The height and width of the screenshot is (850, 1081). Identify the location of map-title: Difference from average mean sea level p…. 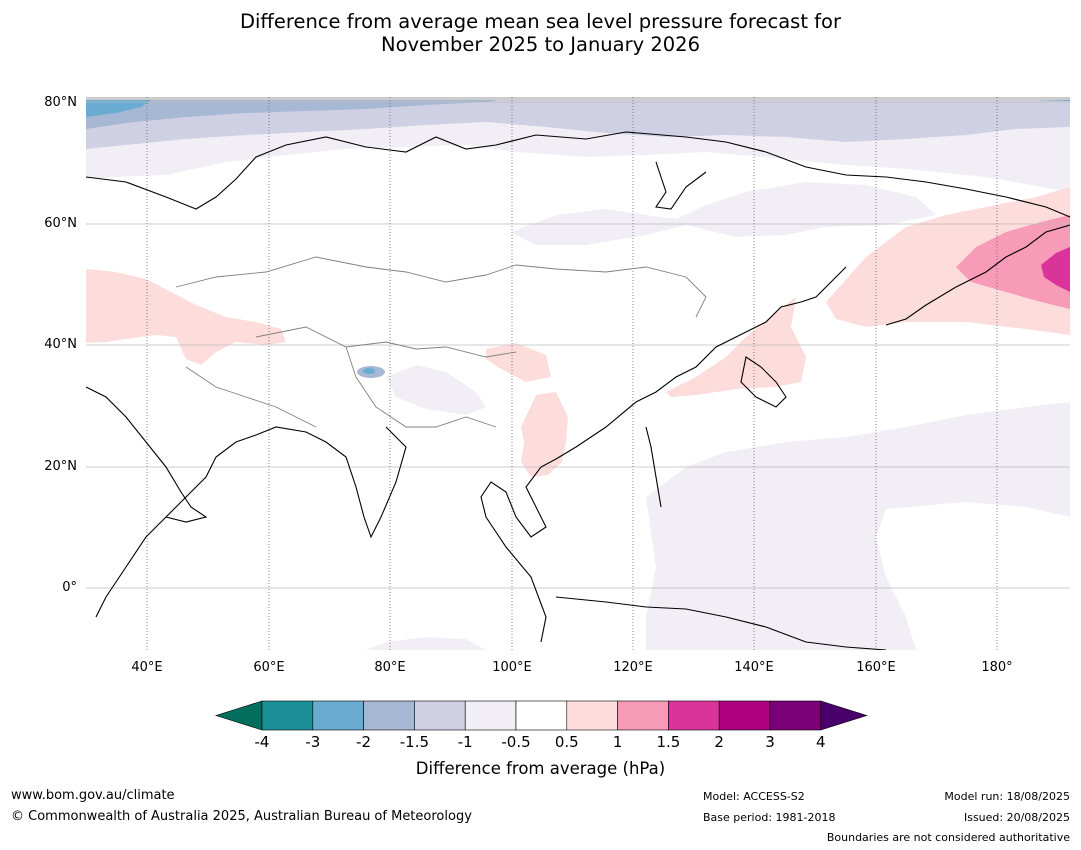
(540, 33).